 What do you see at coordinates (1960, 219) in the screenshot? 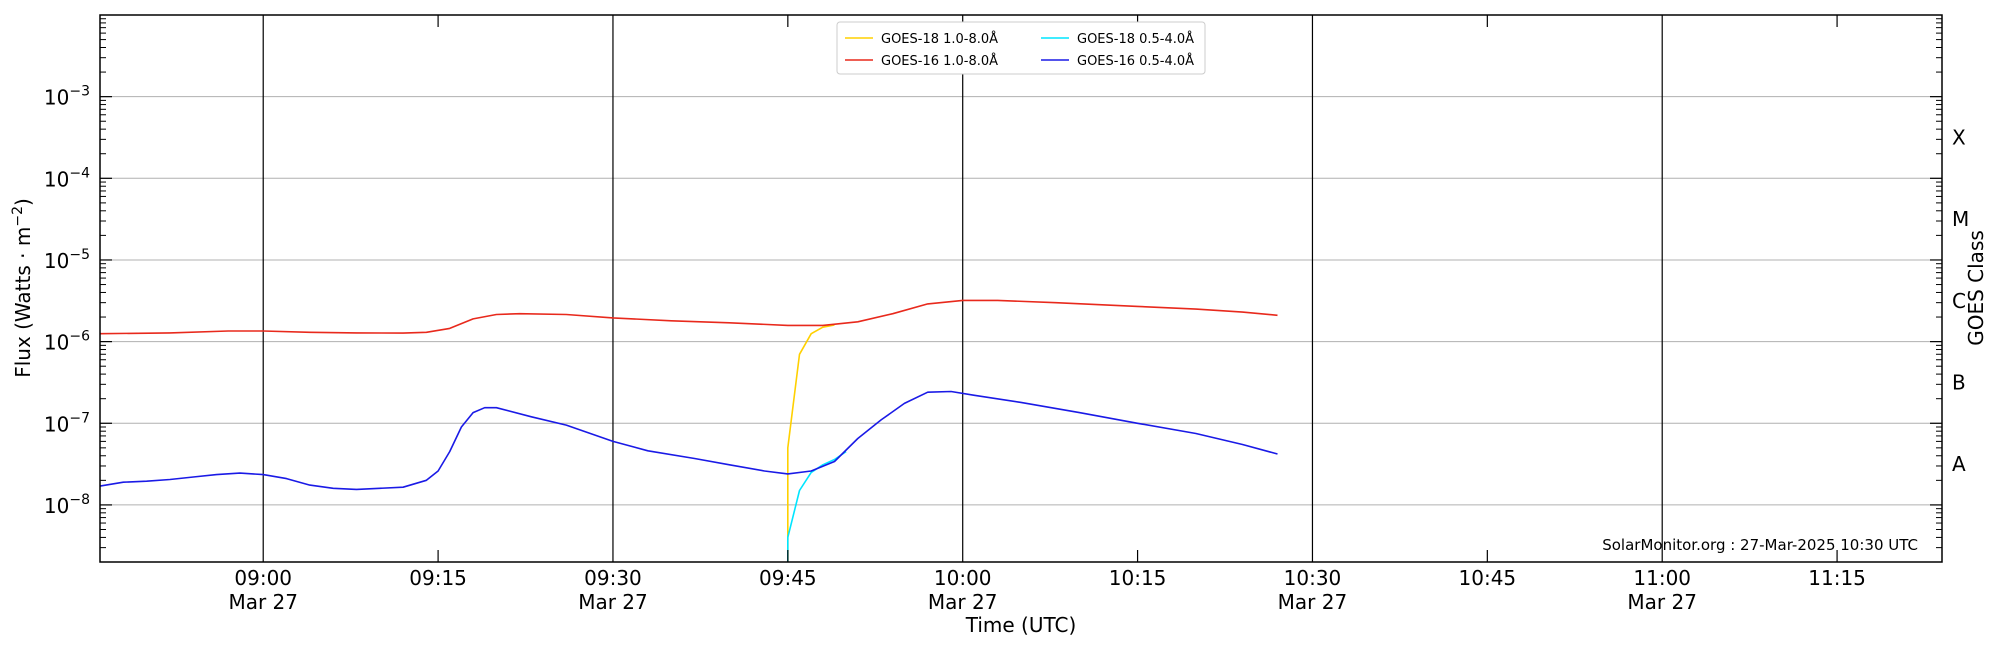
I see `goes-class-label: M` at bounding box center [1960, 219].